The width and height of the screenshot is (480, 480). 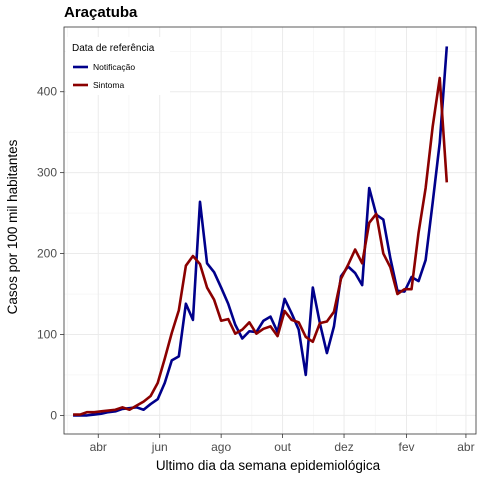 What do you see at coordinates (47, 254) in the screenshot?
I see `y-tick-label: 200` at bounding box center [47, 254].